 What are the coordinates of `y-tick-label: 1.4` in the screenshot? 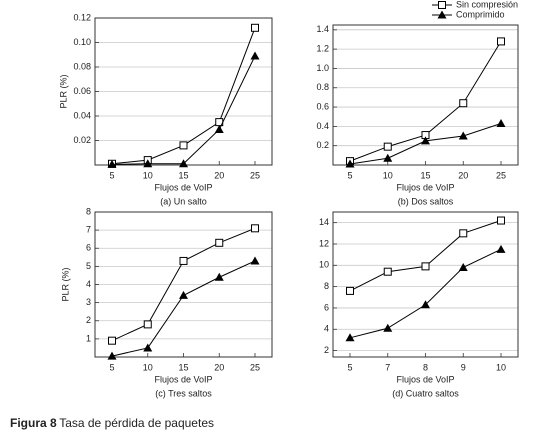 It's located at (322, 29).